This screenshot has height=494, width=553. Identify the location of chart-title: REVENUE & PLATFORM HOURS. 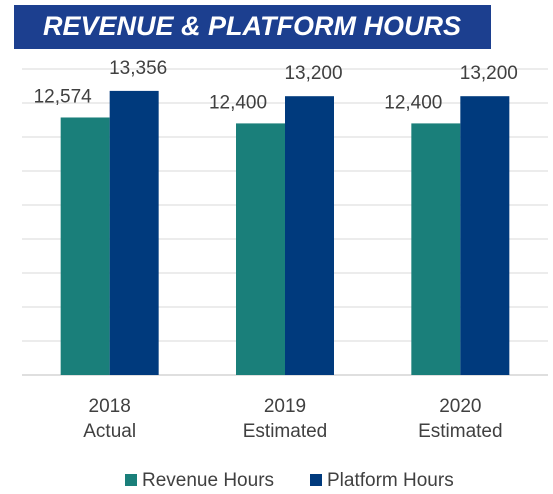
(252, 26).